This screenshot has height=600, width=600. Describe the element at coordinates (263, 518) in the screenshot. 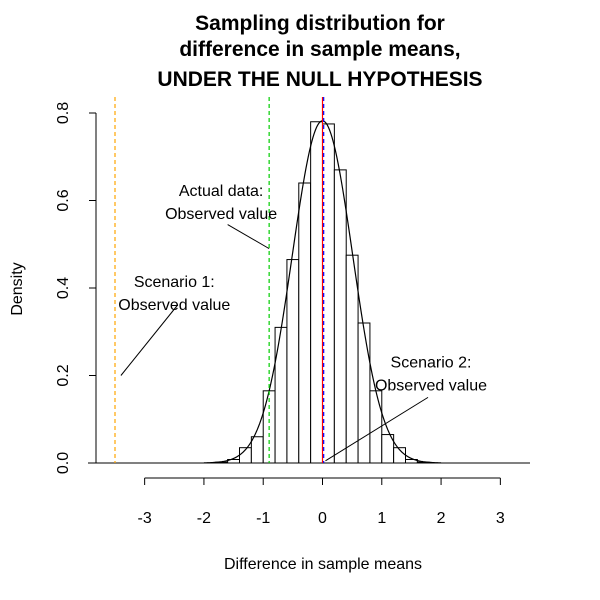

I see `x-tick-label-2: -1` at that location.